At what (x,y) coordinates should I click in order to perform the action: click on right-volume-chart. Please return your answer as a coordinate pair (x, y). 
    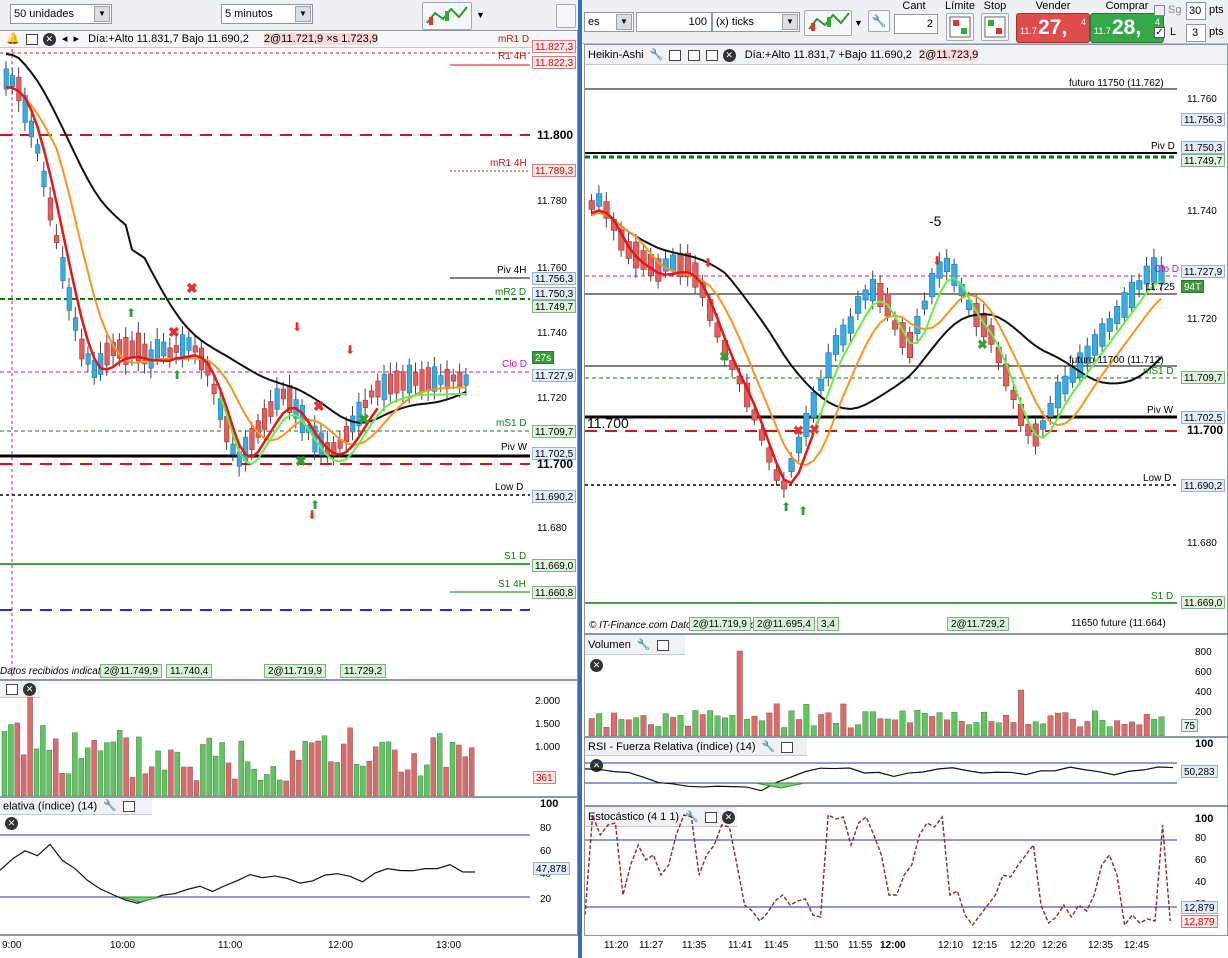
    Looking at the image, I should click on (876, 693).